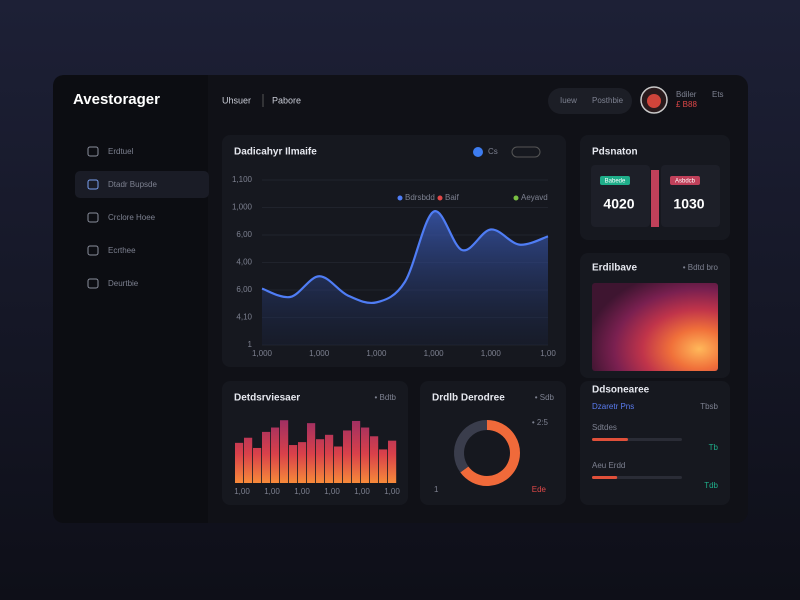 This screenshot has height=600, width=800. I want to click on card-title: Detdsrviesaer, so click(267, 398).